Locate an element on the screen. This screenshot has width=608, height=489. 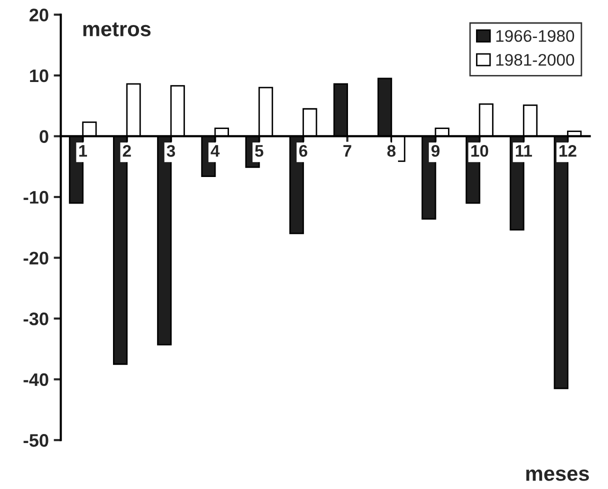
legend-label: 1966-1980 is located at coordinates (535, 36).